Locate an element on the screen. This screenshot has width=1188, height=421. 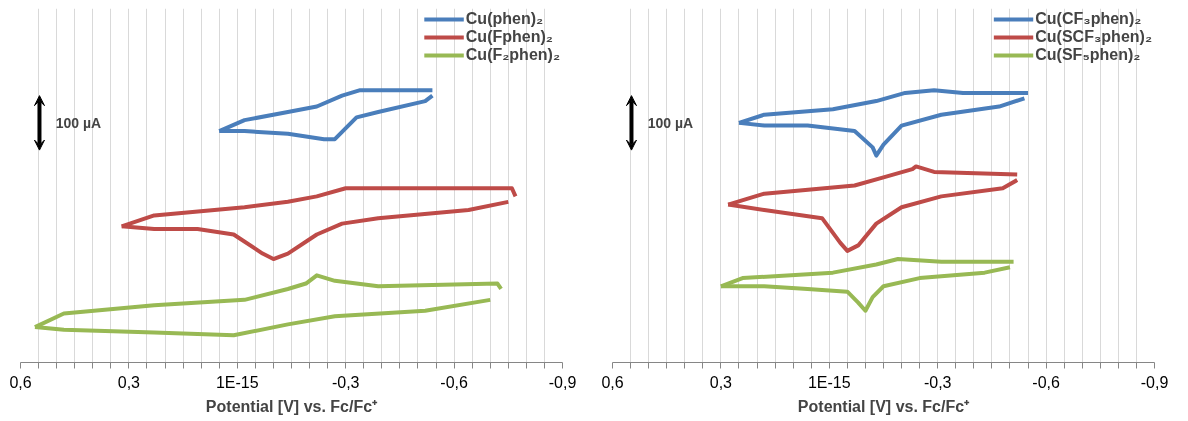
legend-label: Cu(Fphen)₂ is located at coordinates (509, 37).